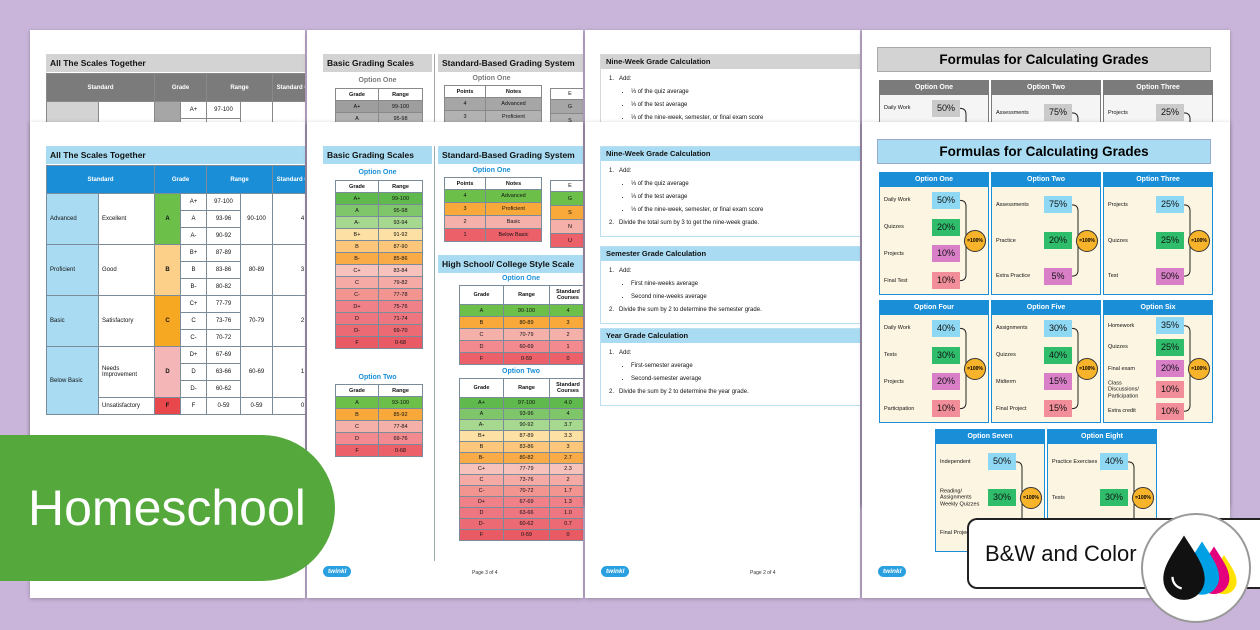 Image resolution: width=1260 pixels, height=630 pixels. What do you see at coordinates (566, 186) in the screenshot?
I see `table-row: E` at bounding box center [566, 186].